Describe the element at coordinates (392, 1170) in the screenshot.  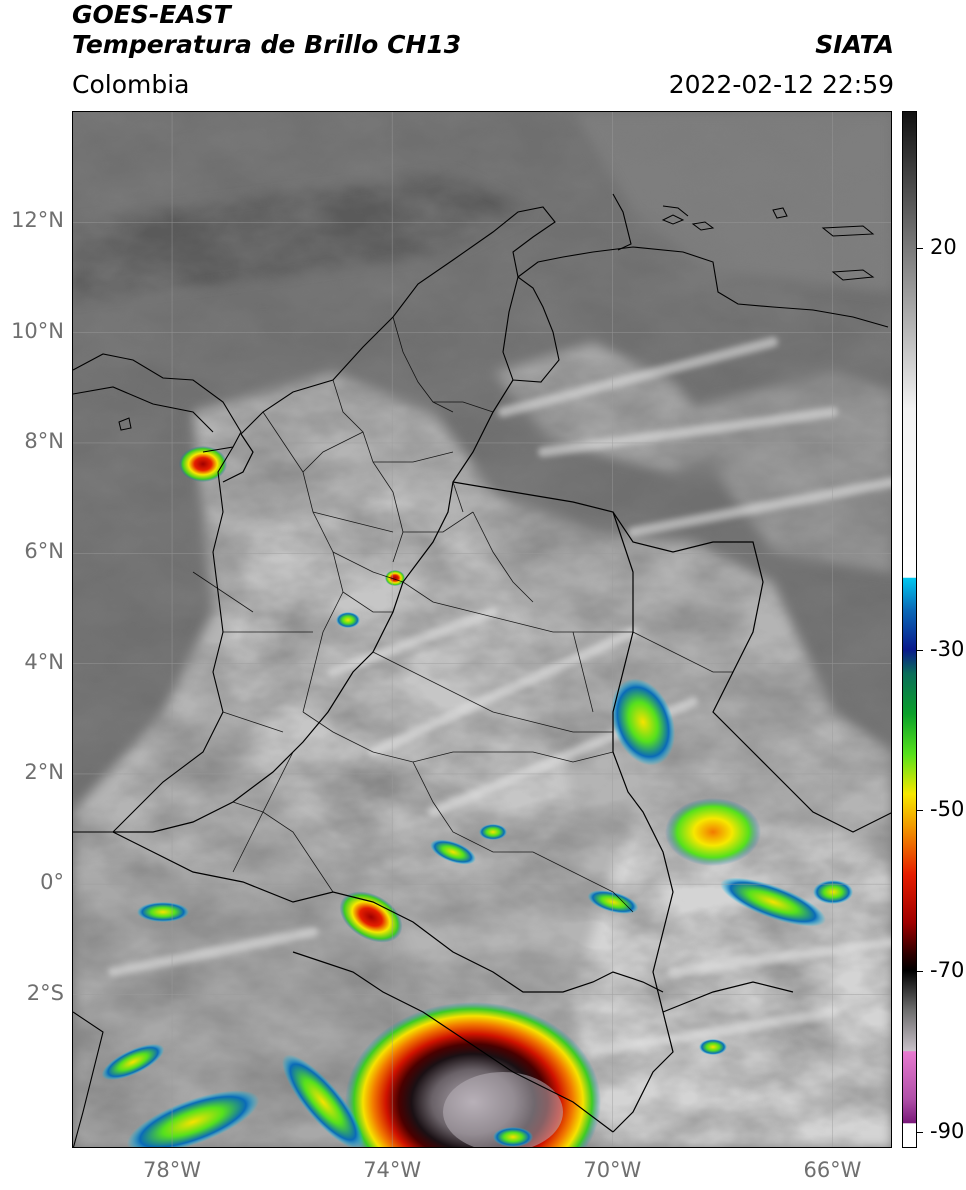
I see `longitude-tick-label: 74°W` at that location.